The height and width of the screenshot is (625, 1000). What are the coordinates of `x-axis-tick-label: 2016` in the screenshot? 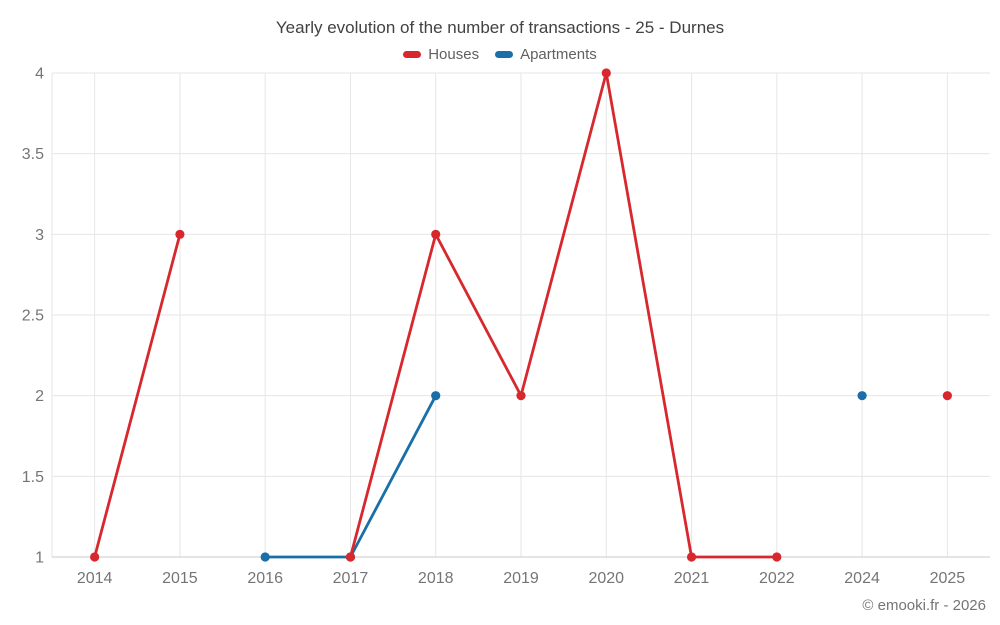 It's located at (265, 578).